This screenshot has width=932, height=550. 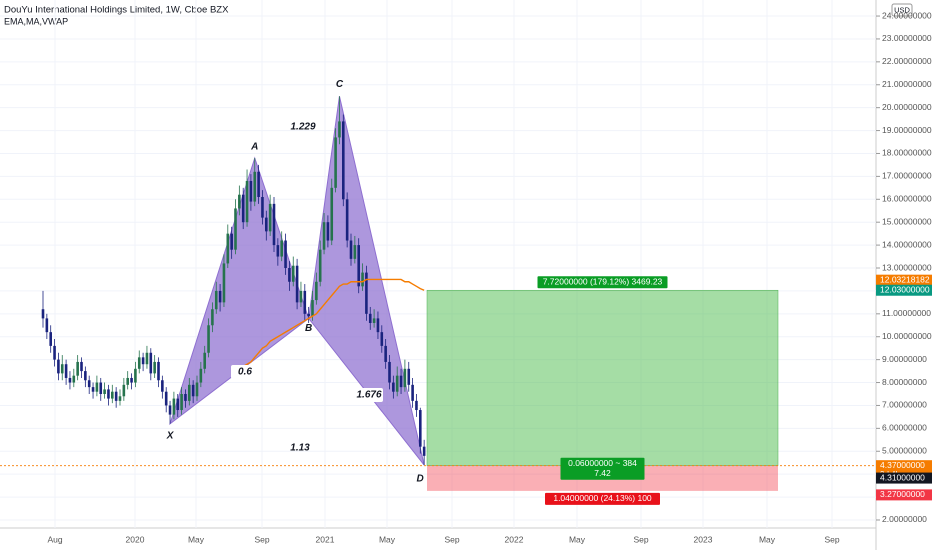 I want to click on pattern-point-label: D, so click(x=420, y=479).